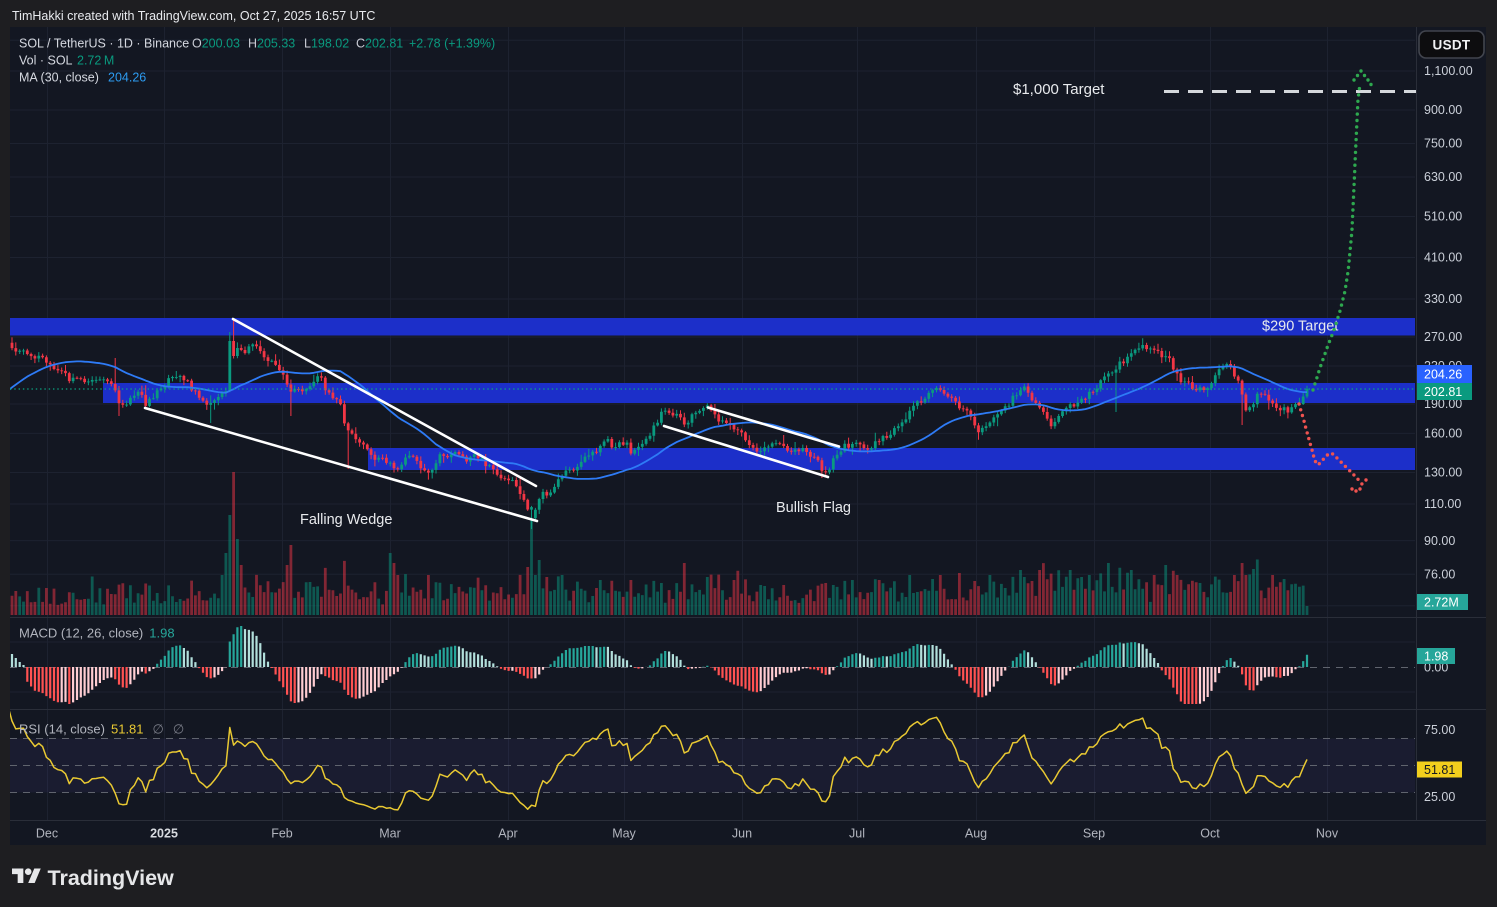  Describe the element at coordinates (1443, 434) in the screenshot. I see `svg-text: 160.00` at that location.